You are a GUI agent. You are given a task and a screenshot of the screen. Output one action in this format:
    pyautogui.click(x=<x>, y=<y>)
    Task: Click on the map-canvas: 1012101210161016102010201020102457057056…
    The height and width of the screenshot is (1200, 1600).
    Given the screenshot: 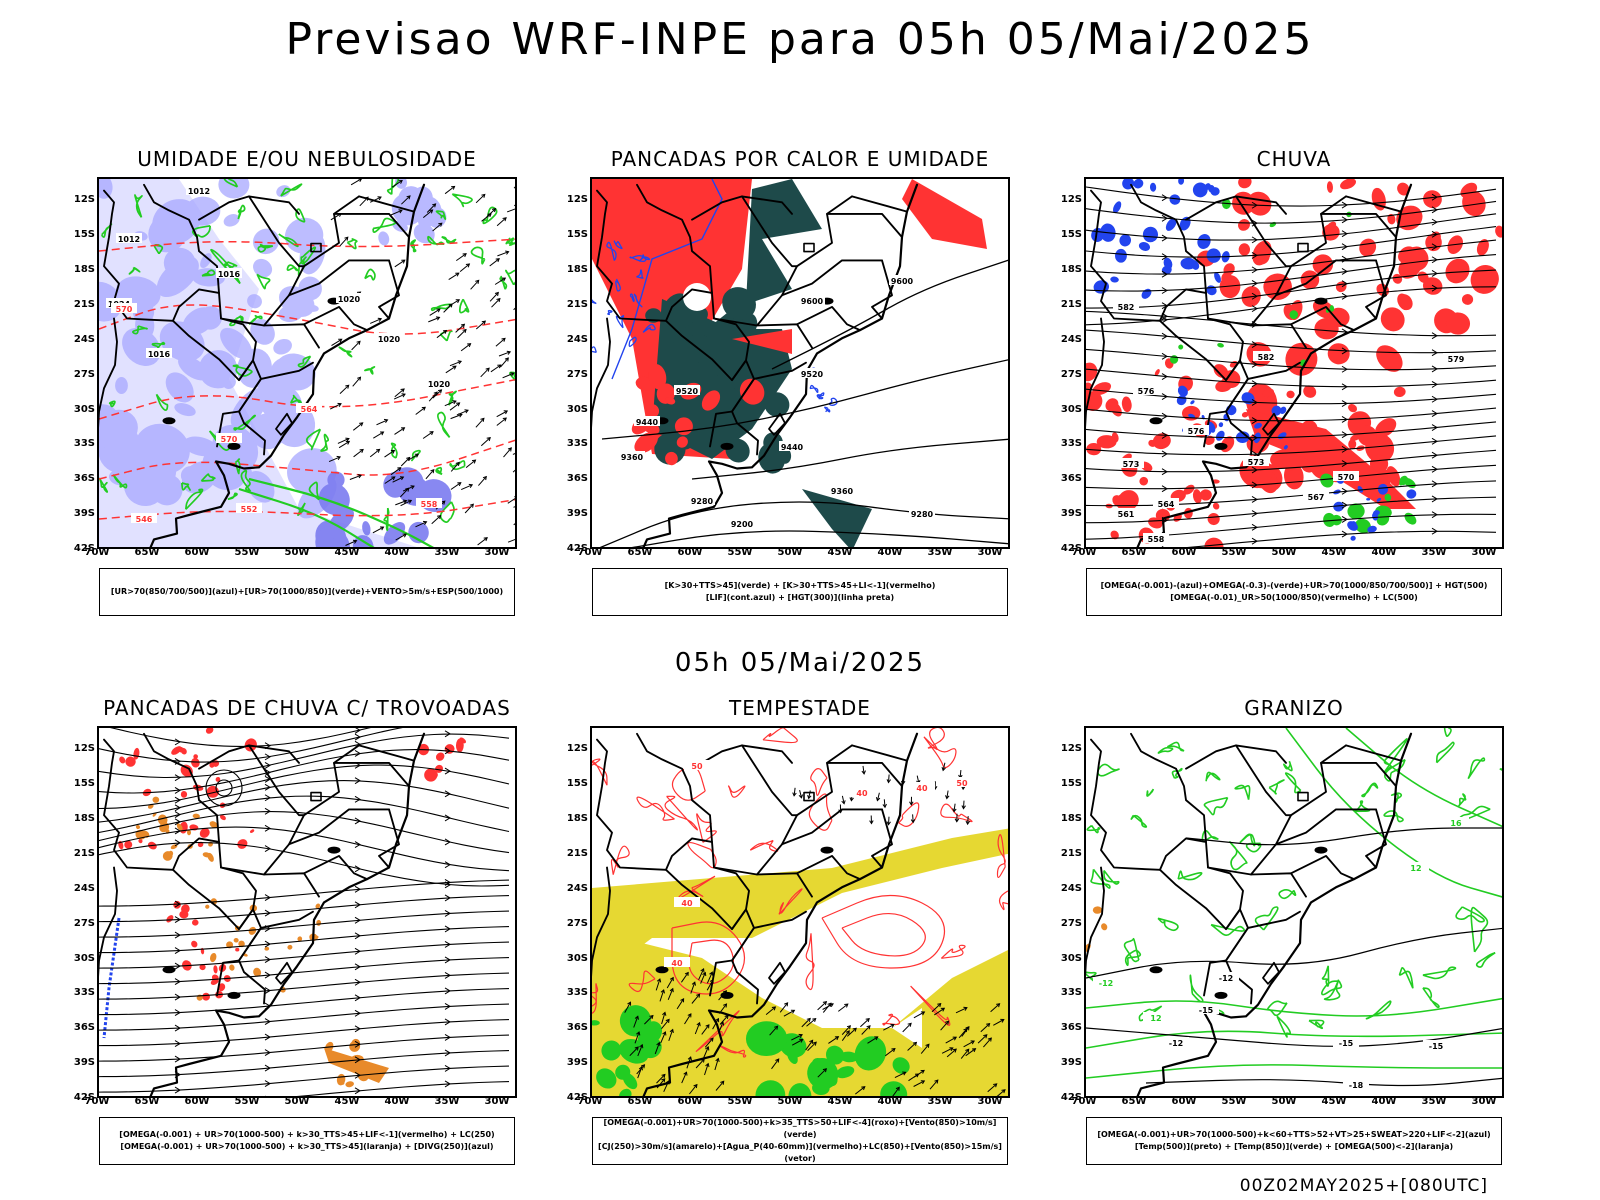 What is the action you would take?
    pyautogui.click(x=307, y=363)
    